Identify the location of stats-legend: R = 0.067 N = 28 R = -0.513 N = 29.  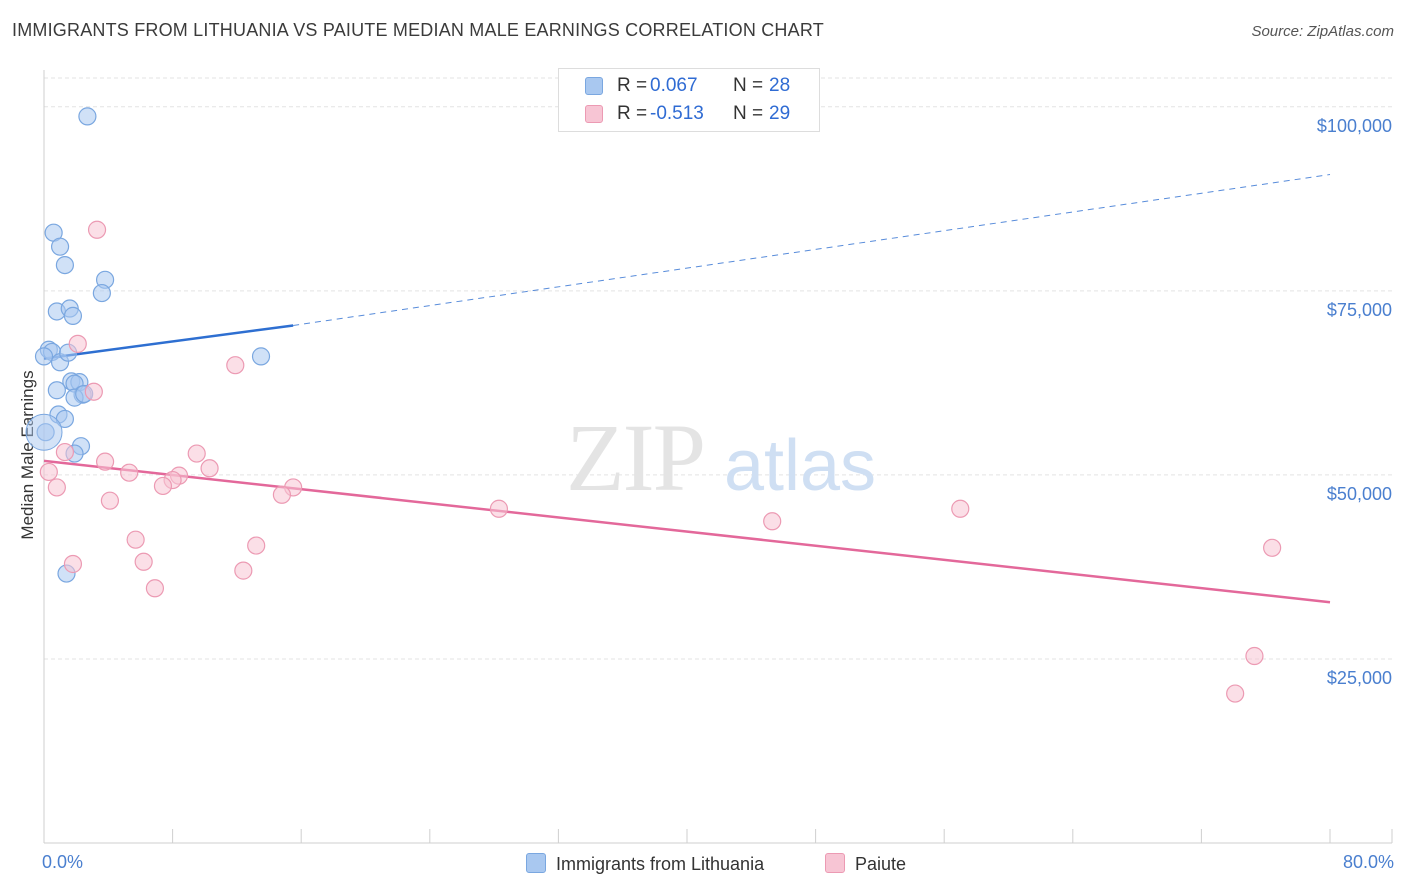
(689, 100).